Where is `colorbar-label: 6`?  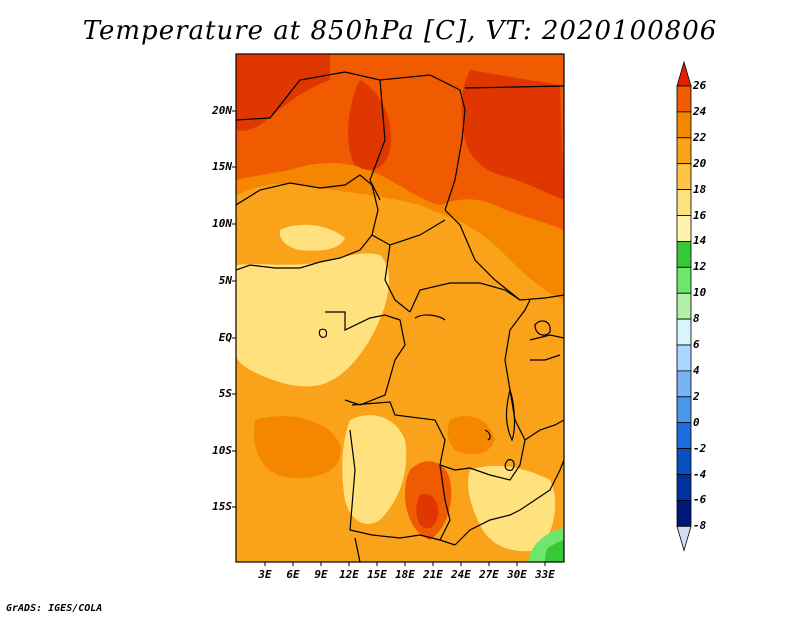 colorbar-label: 6 is located at coordinates (696, 344).